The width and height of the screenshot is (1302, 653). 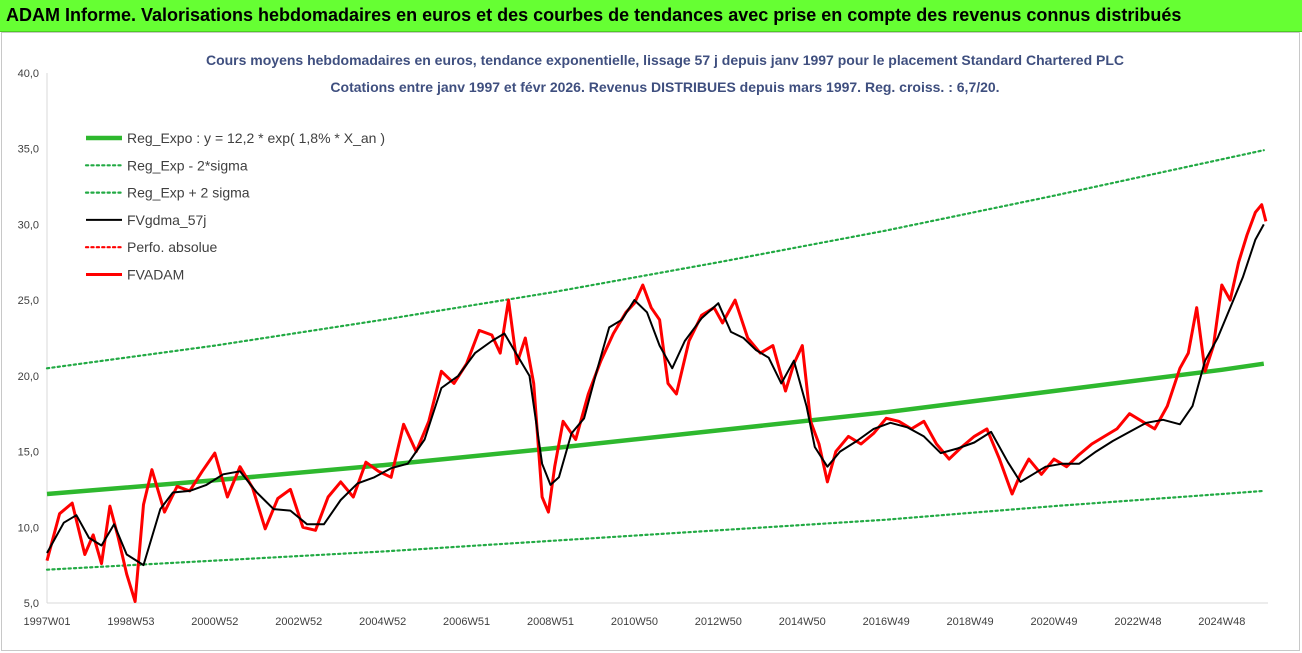 I want to click on y-tick-label: 25,0, so click(x=28, y=301).